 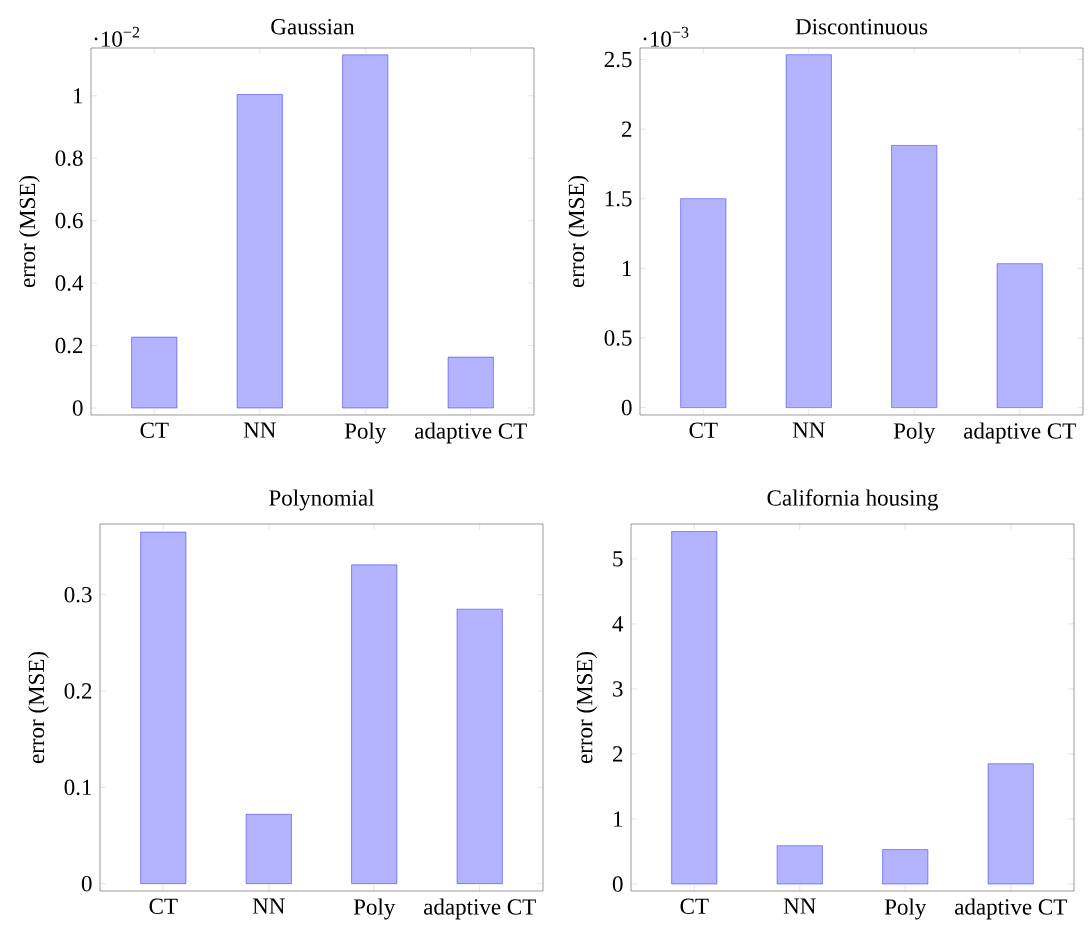 What do you see at coordinates (69, 158) in the screenshot?
I see `y-tick-label: 0.8` at bounding box center [69, 158].